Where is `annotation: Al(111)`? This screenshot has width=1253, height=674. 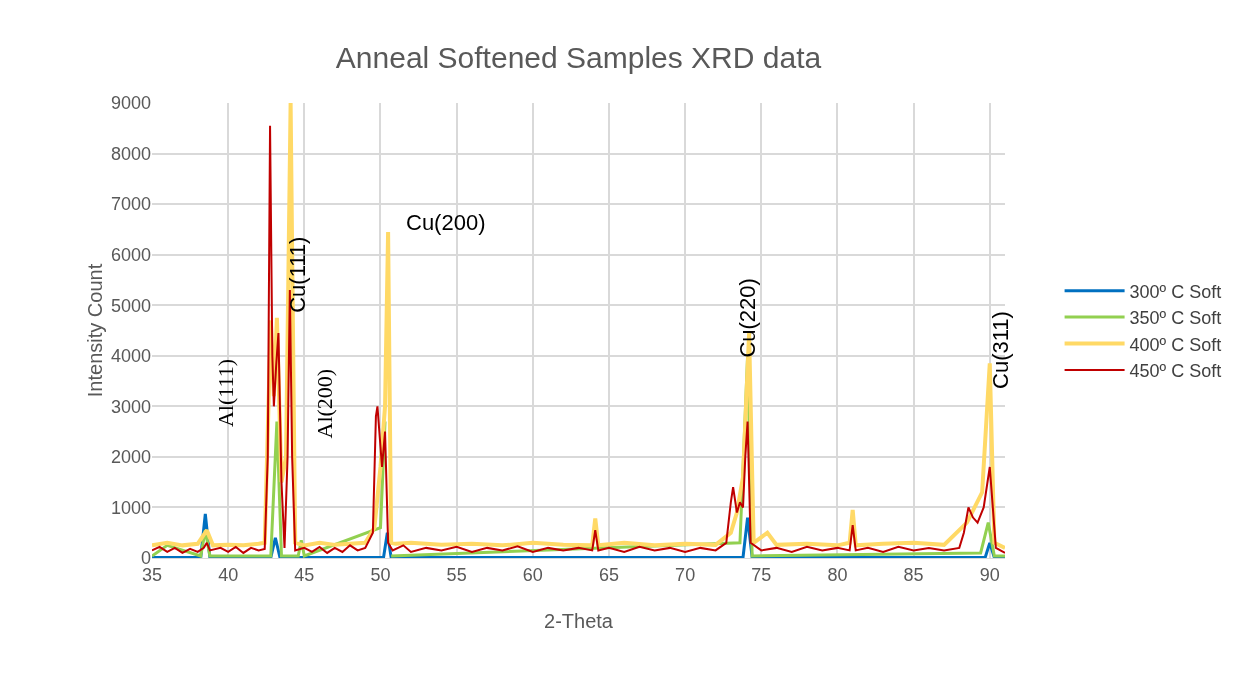
annotation: Al(111) is located at coordinates (226, 393).